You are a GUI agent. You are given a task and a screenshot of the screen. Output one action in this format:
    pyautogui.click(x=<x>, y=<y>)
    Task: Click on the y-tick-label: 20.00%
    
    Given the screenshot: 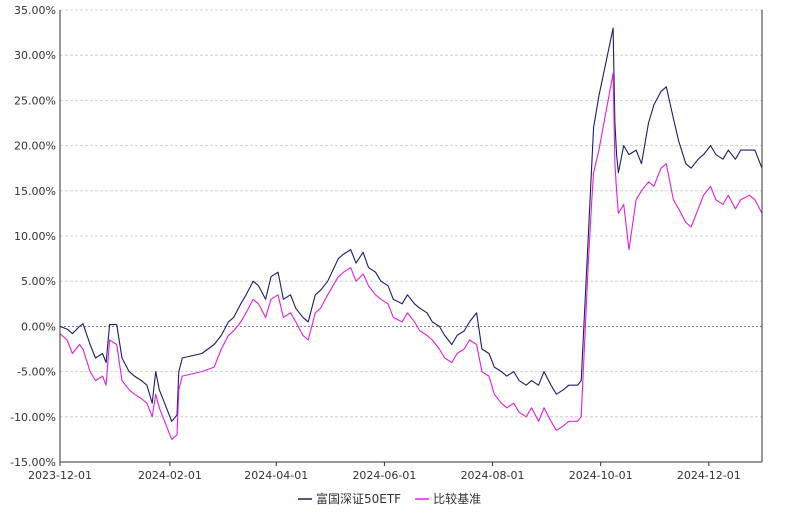 What is the action you would take?
    pyautogui.click(x=35, y=146)
    